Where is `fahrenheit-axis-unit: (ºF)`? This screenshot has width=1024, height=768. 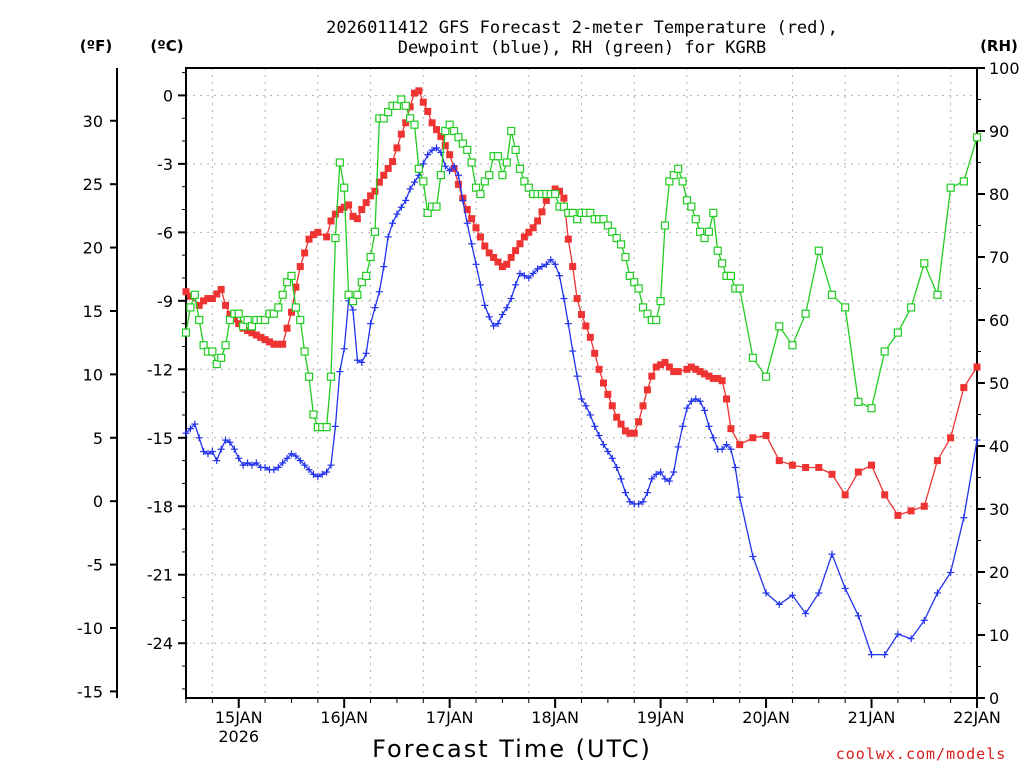
fahrenheit-axis-unit: (ºF) is located at coordinates (96, 46).